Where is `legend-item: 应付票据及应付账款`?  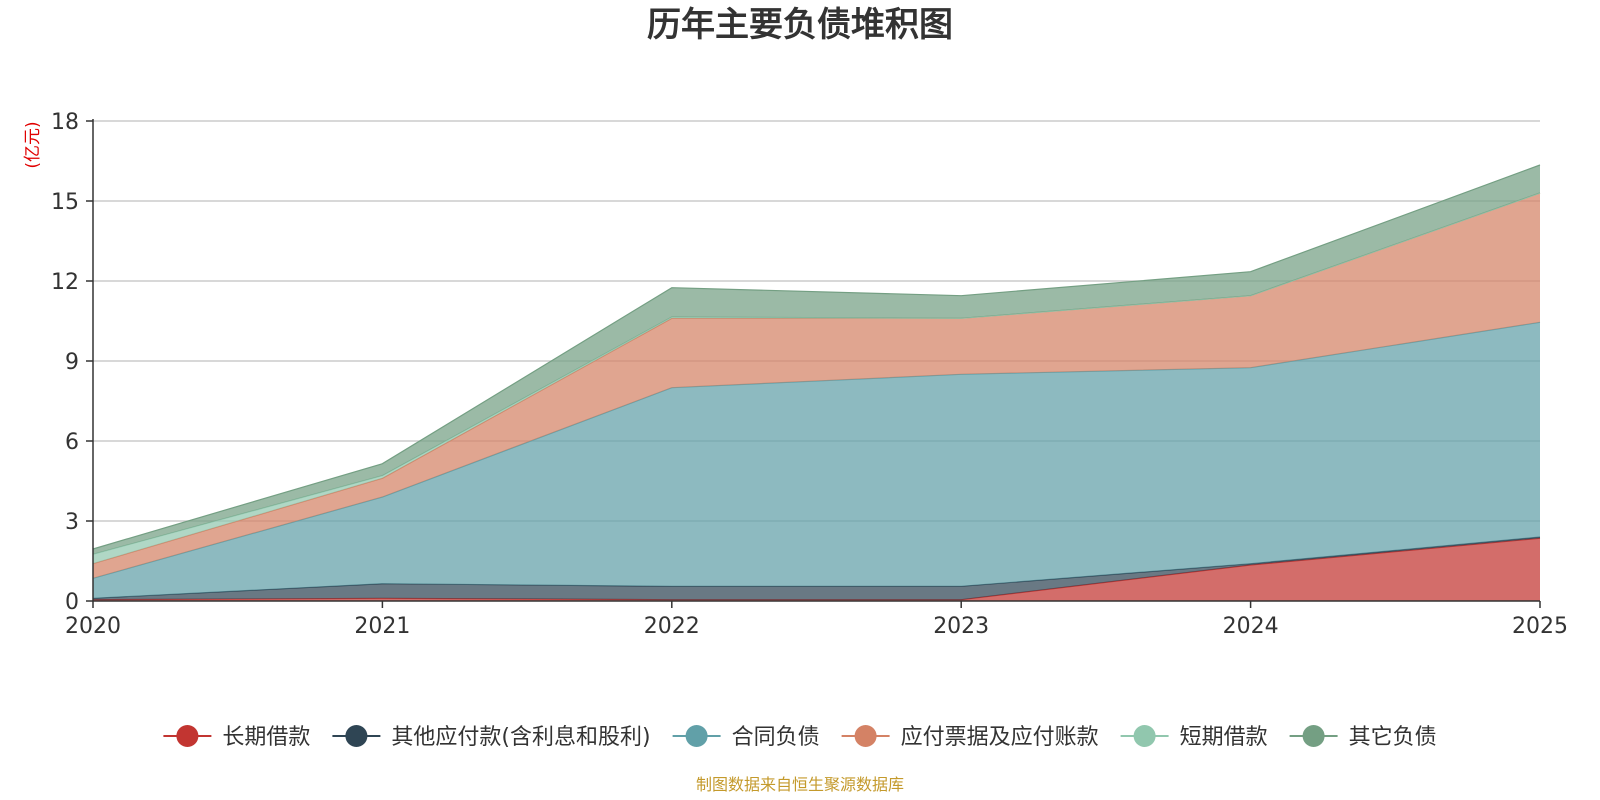
legend-item: 应付票据及应付账款 is located at coordinates (970, 737).